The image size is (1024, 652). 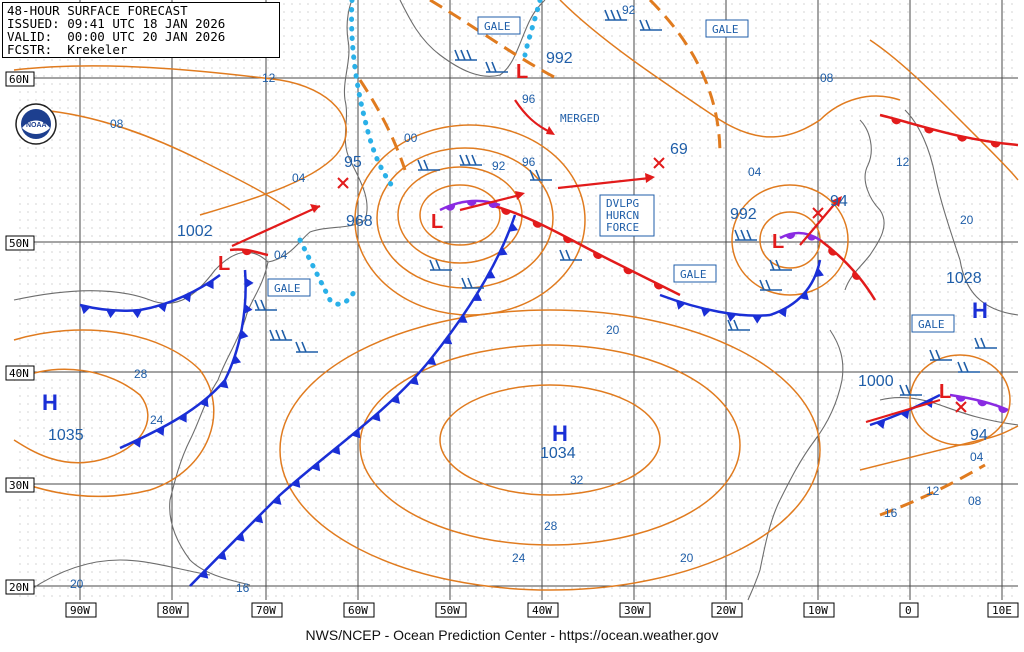 I want to click on merged-label: MERGED, so click(x=580, y=118).